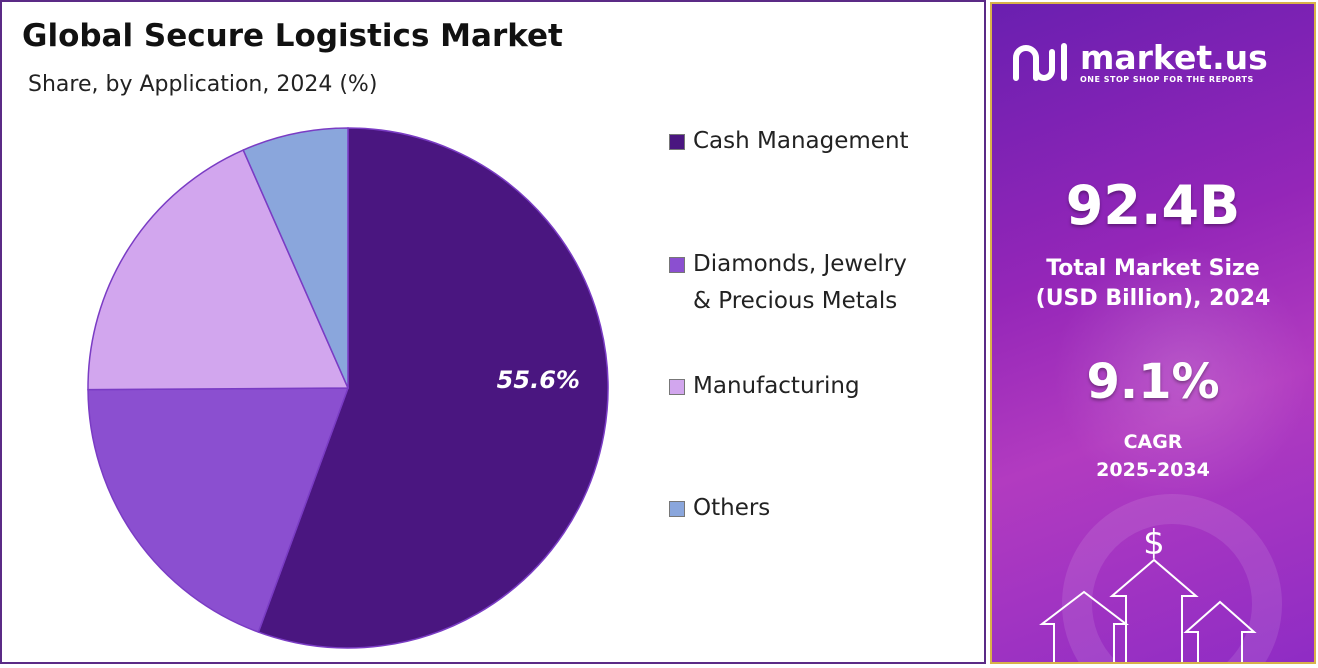 This screenshot has width=1318, height=668. I want to click on growth-arrows-icon: $, so click(1160, 578).